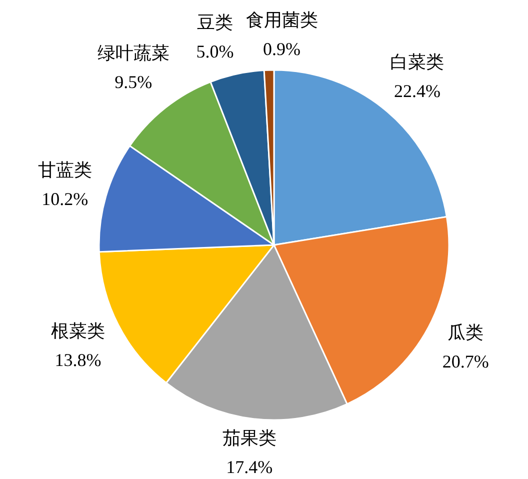 This screenshot has height=479, width=528. Describe the element at coordinates (215, 51) in the screenshot. I see `data-label: 5.0%` at that location.